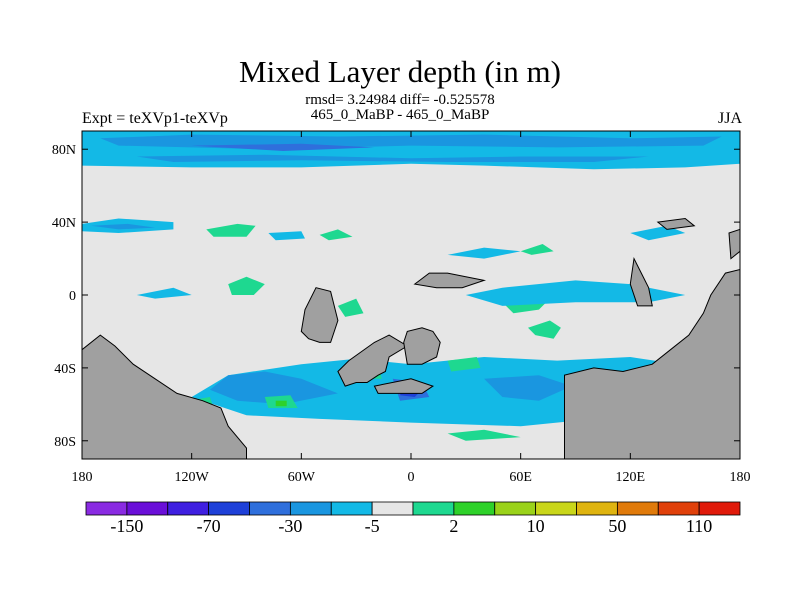 This screenshot has width=800, height=600. I want to click on colorbar-label-4: 2, so click(453, 526).